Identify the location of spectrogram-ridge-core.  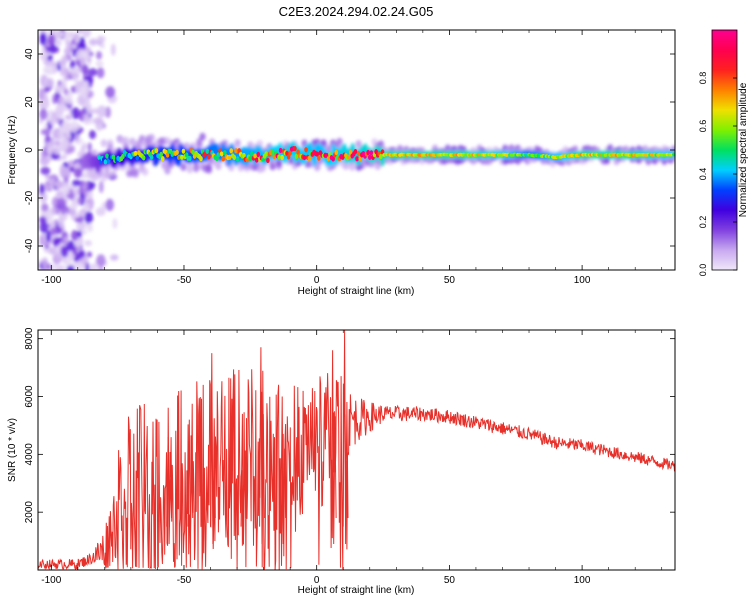
(386, 155).